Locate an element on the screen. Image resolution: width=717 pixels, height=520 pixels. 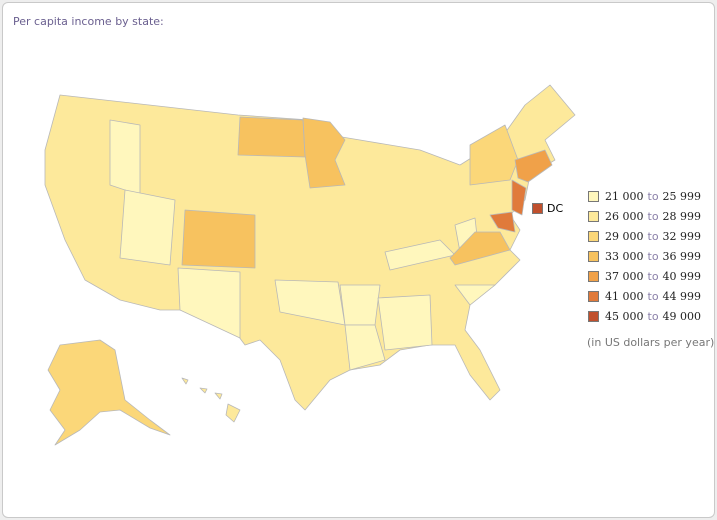
legend-row: 41 000 to 44 999 is located at coordinates (644, 296).